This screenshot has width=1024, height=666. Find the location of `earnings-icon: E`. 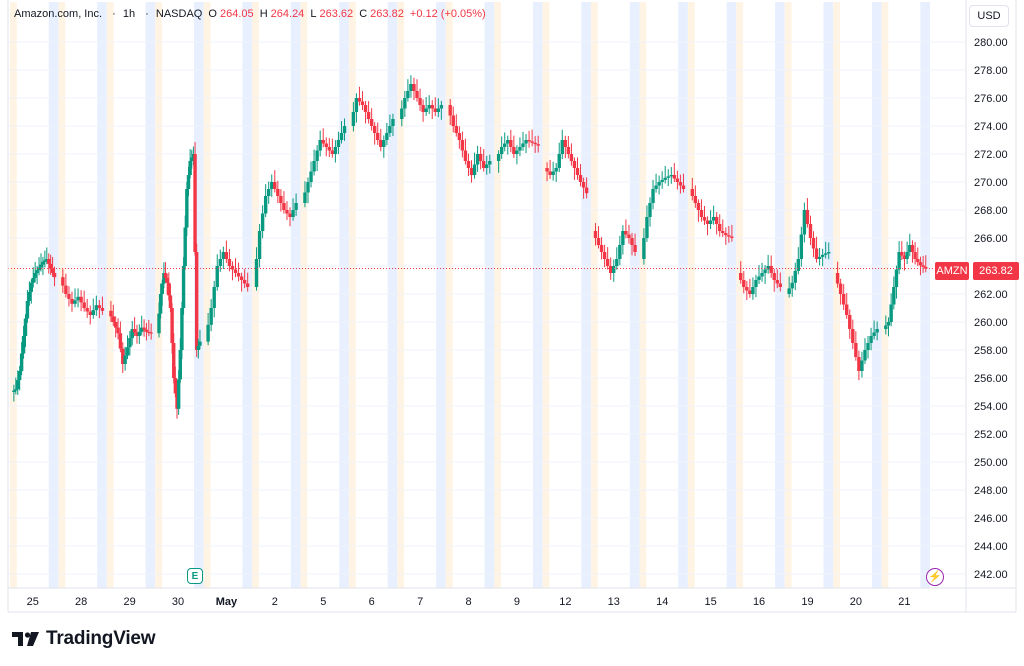

earnings-icon: E is located at coordinates (195, 576).